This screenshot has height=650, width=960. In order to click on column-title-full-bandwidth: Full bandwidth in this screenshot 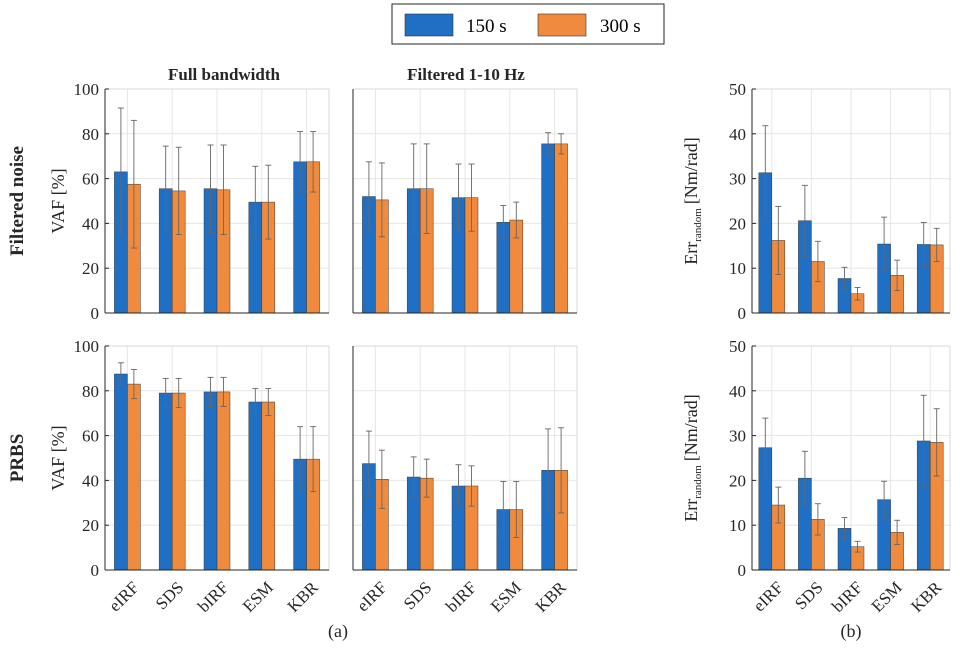, I will do `click(224, 74)`.